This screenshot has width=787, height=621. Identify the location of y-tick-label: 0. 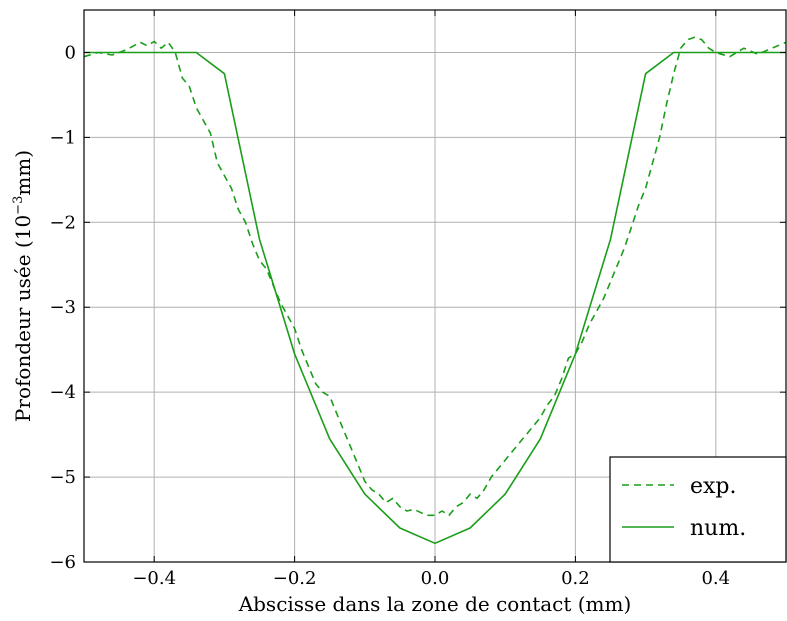
(70, 52).